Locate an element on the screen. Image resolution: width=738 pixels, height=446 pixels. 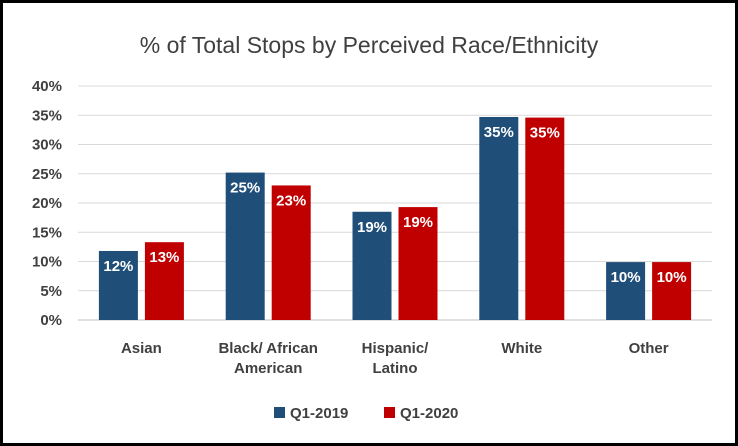
category-label: Asian is located at coordinates (141, 348).